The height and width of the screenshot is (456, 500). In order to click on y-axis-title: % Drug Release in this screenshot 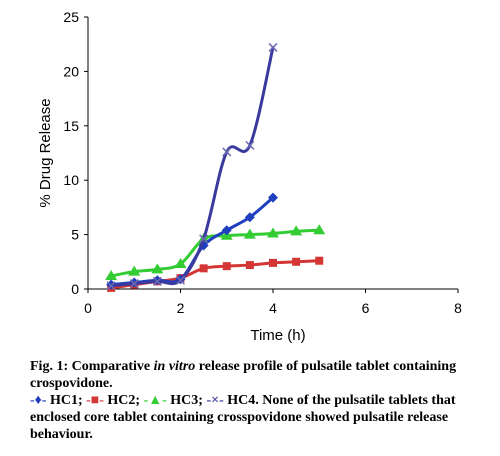, I will do `click(45, 152)`.